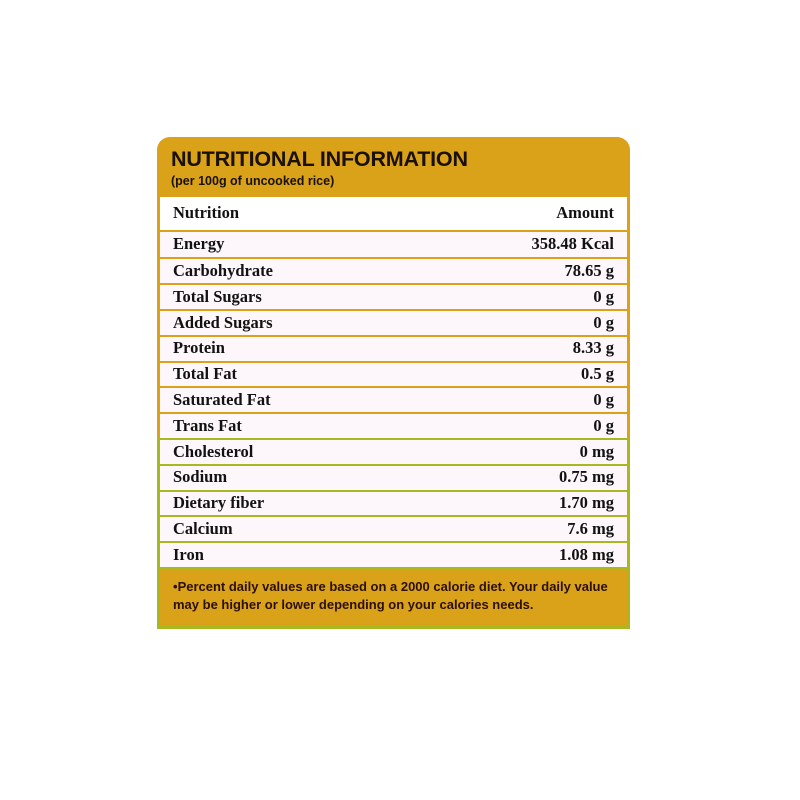  Describe the element at coordinates (393, 270) in the screenshot. I see `table-row: Carbohydrate 78.65 g` at that location.